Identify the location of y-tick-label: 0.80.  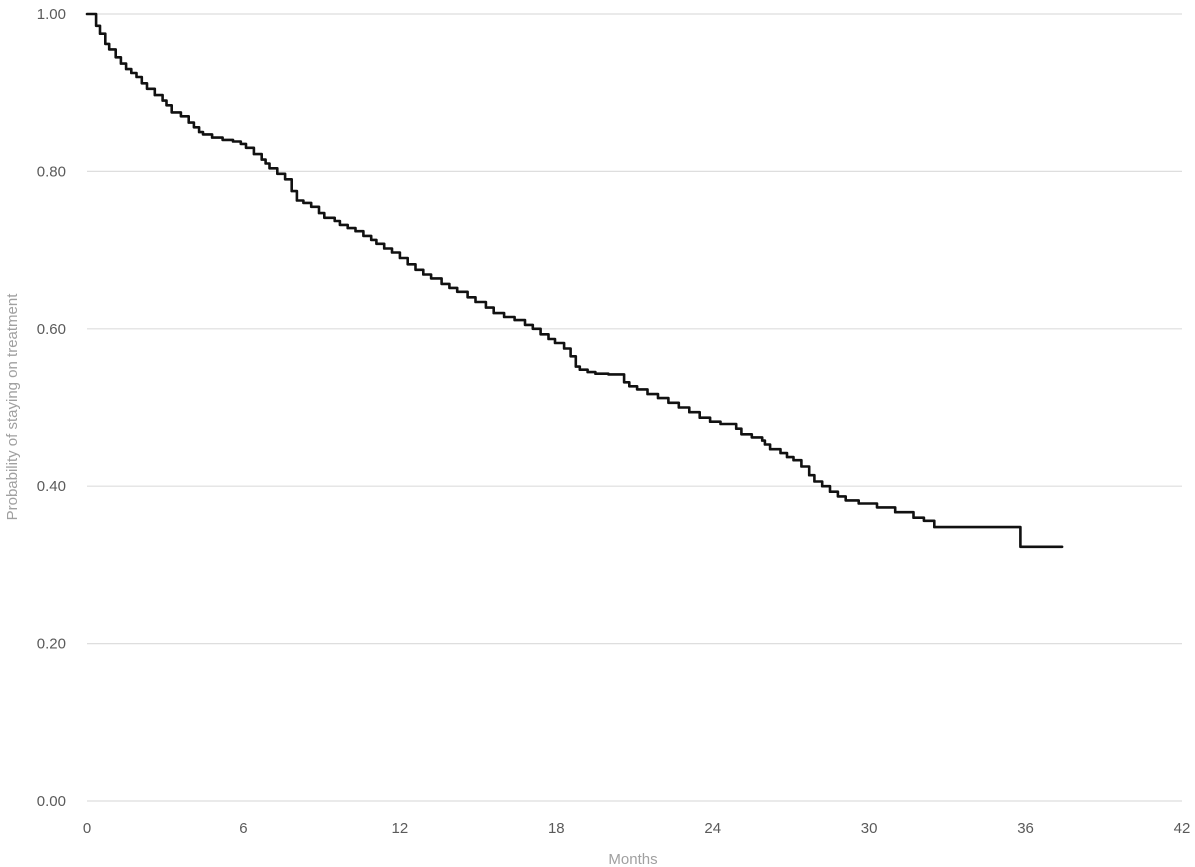
(51, 171).